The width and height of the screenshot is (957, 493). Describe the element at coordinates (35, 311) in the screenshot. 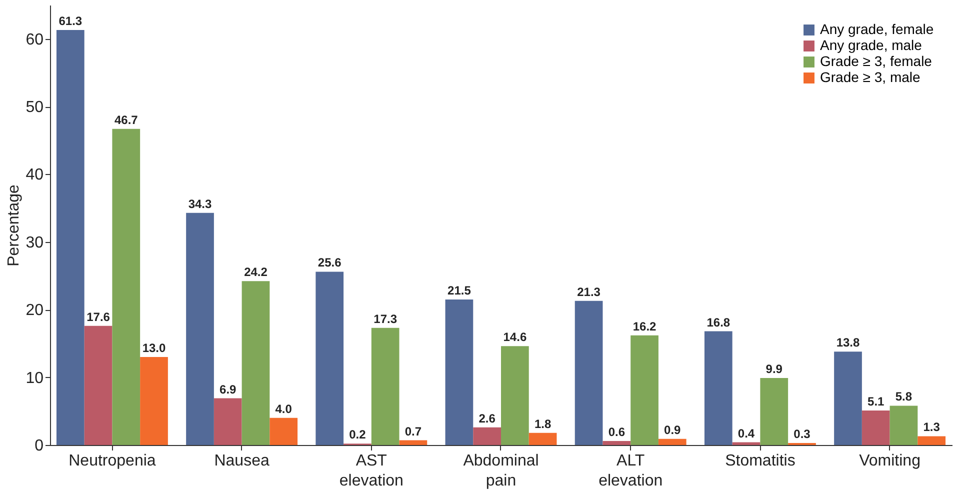

I see `y-tick-label: 20` at that location.